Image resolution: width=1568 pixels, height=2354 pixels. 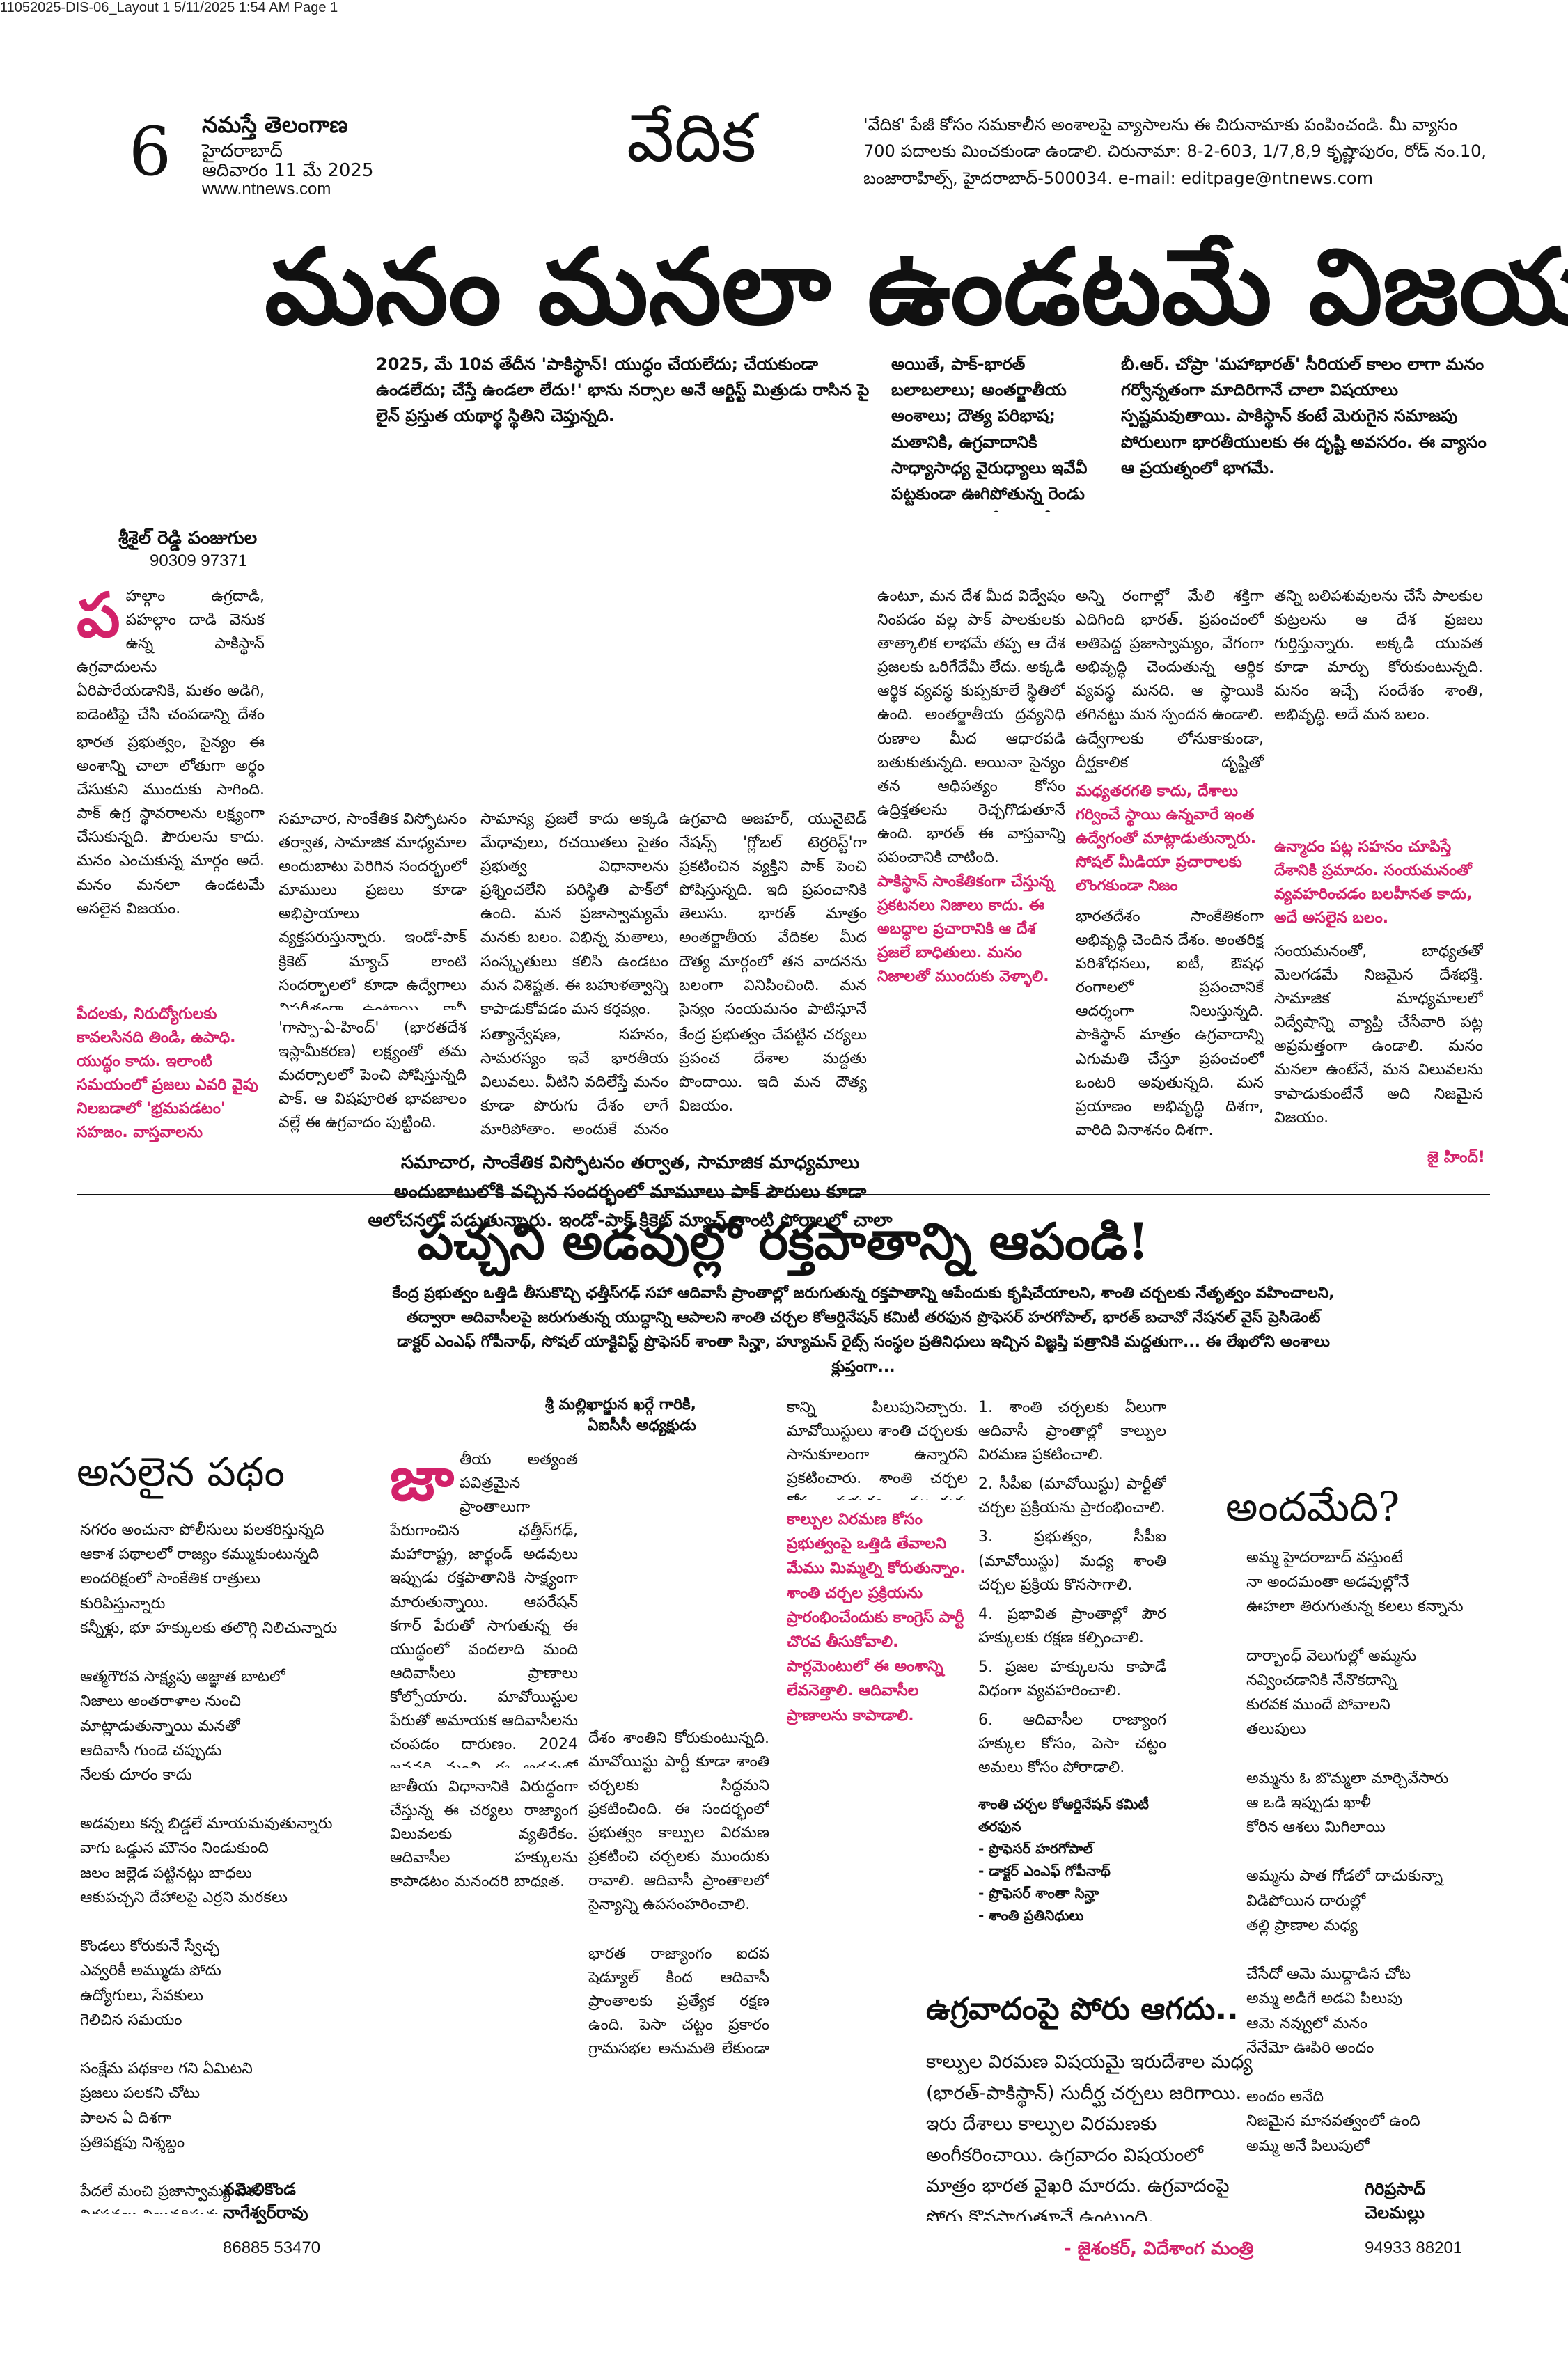 I want to click on paper-date: ఆదివారం 11 మే 2025, so click(x=288, y=170).